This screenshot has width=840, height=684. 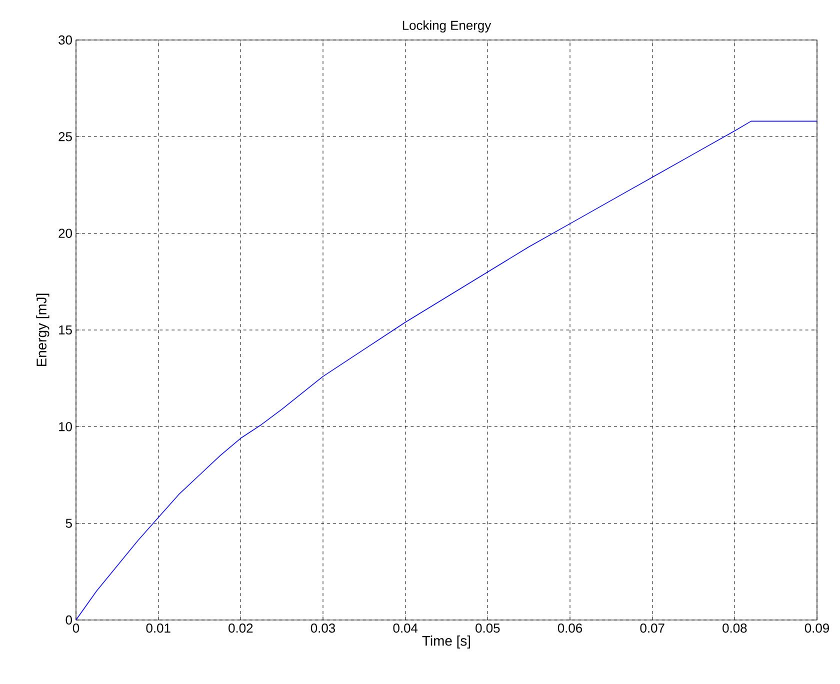 I want to click on y-tick-label: 5, so click(x=69, y=523).